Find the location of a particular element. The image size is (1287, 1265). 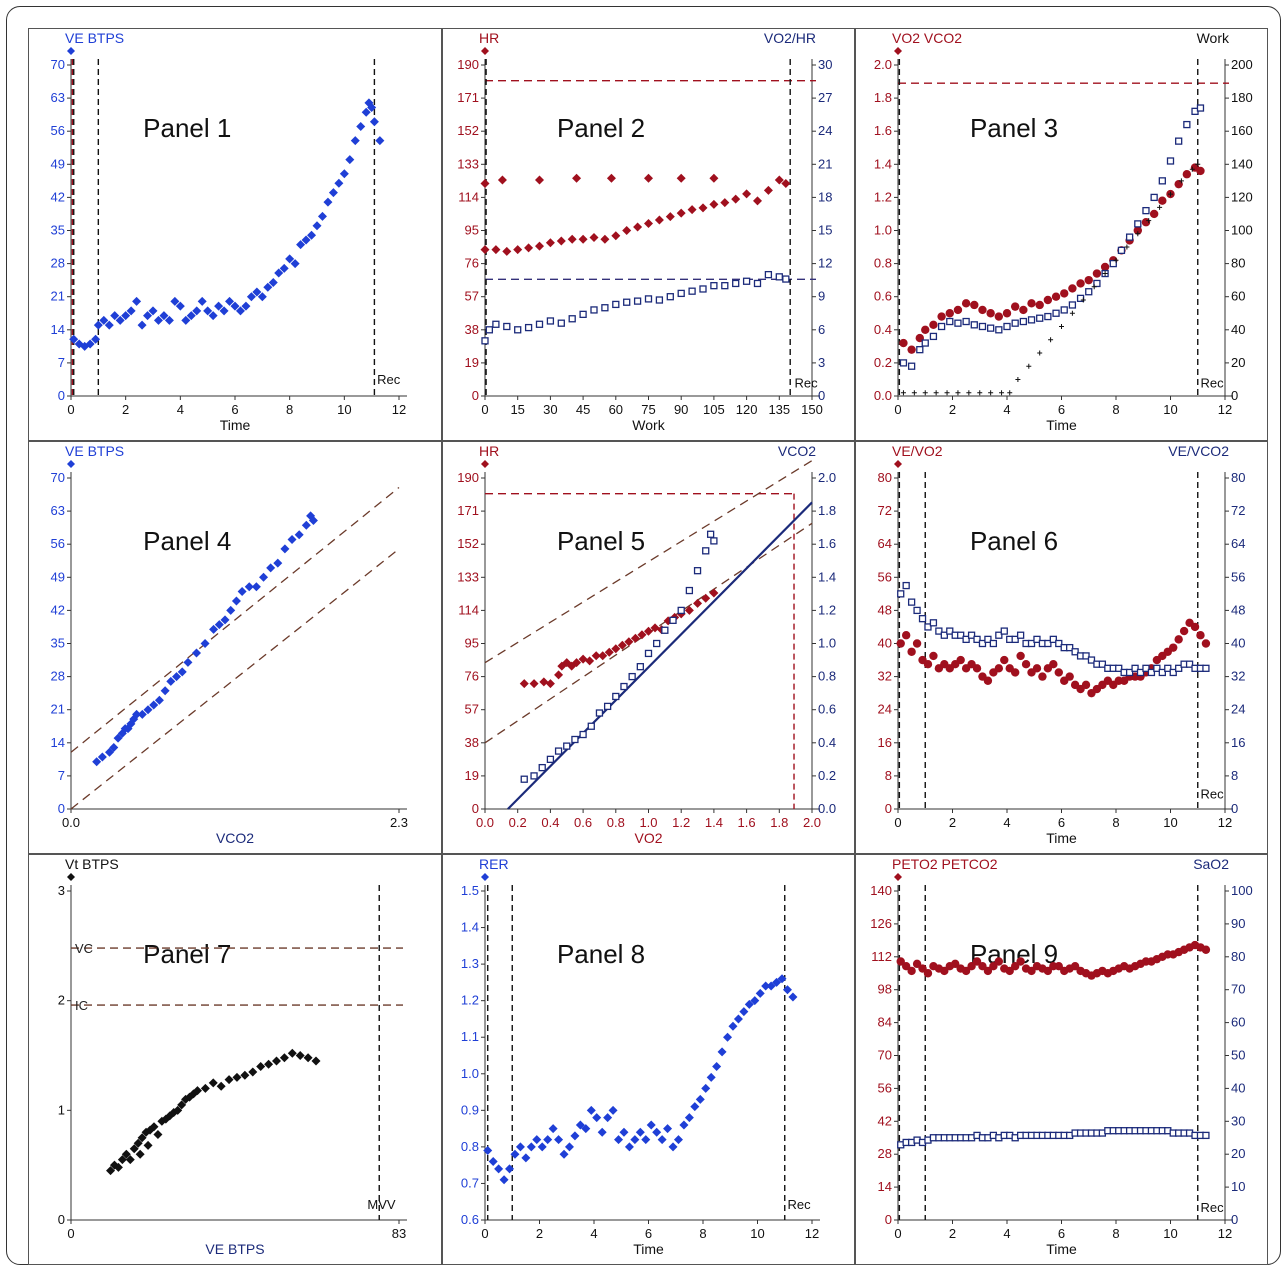

x-tick-label: 2 is located at coordinates (539, 1233).